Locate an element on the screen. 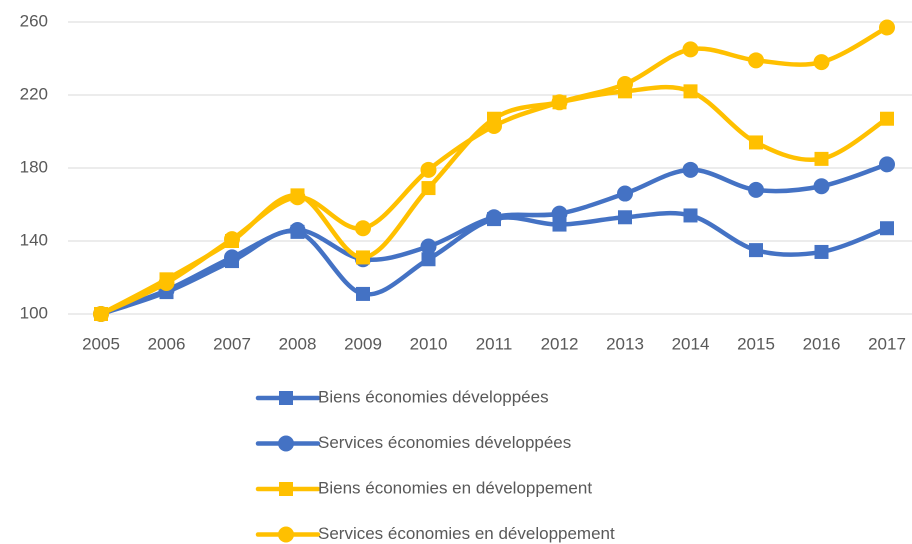  legend-label: Services économies développées is located at coordinates (444, 442).